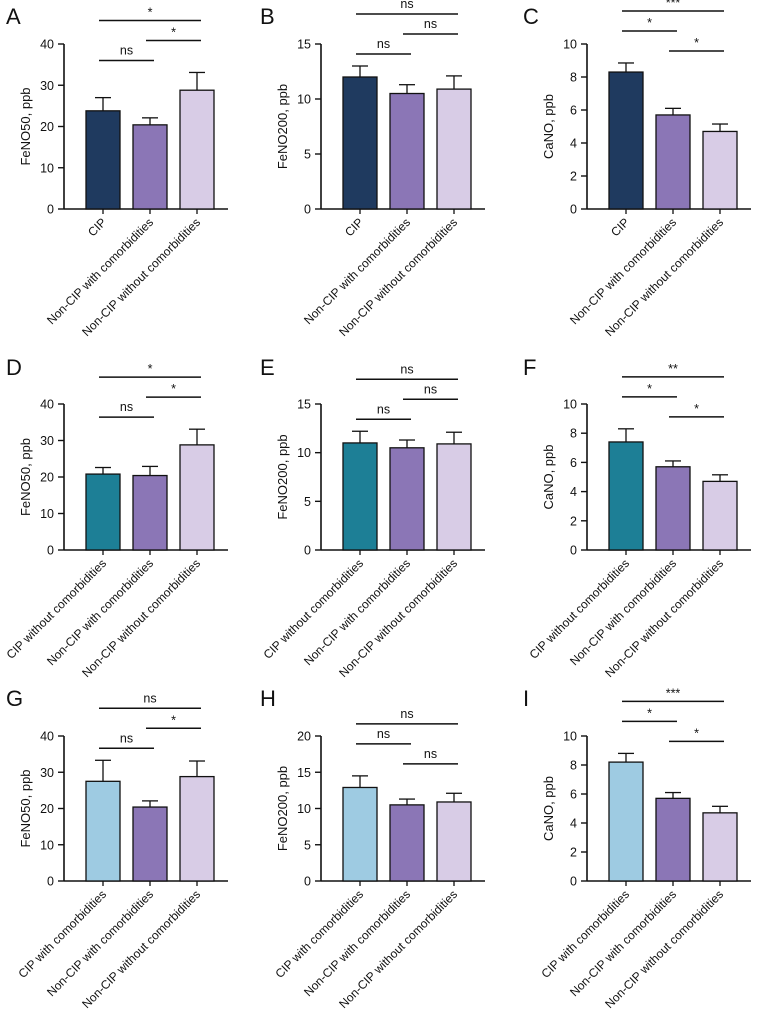  What do you see at coordinates (573, 434) in the screenshot?
I see `y-tick-label: 8` at bounding box center [573, 434].